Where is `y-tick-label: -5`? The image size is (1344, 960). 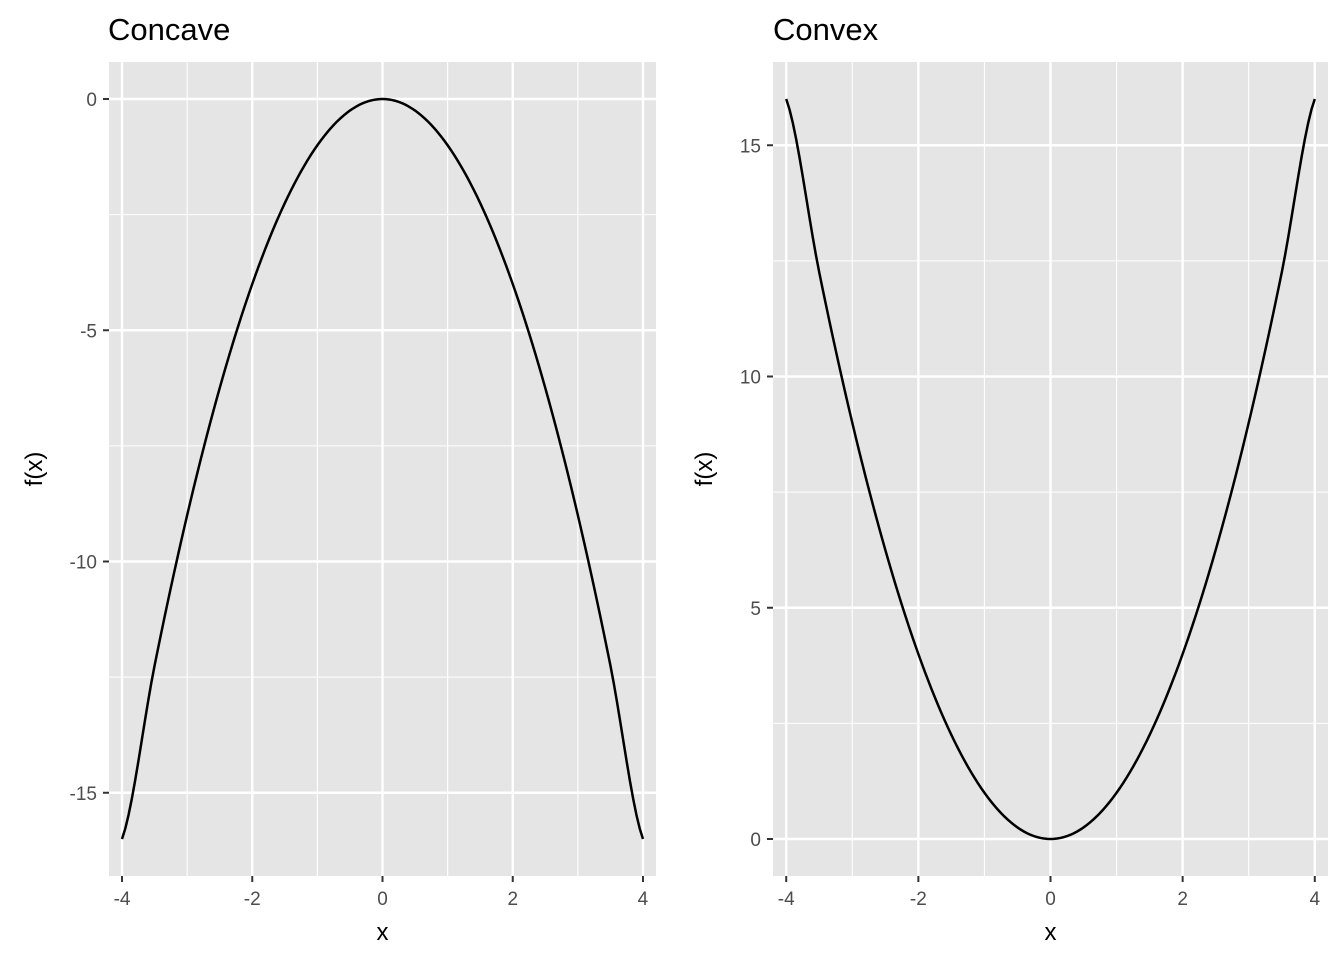 y-tick-label: -5 is located at coordinates (88, 331).